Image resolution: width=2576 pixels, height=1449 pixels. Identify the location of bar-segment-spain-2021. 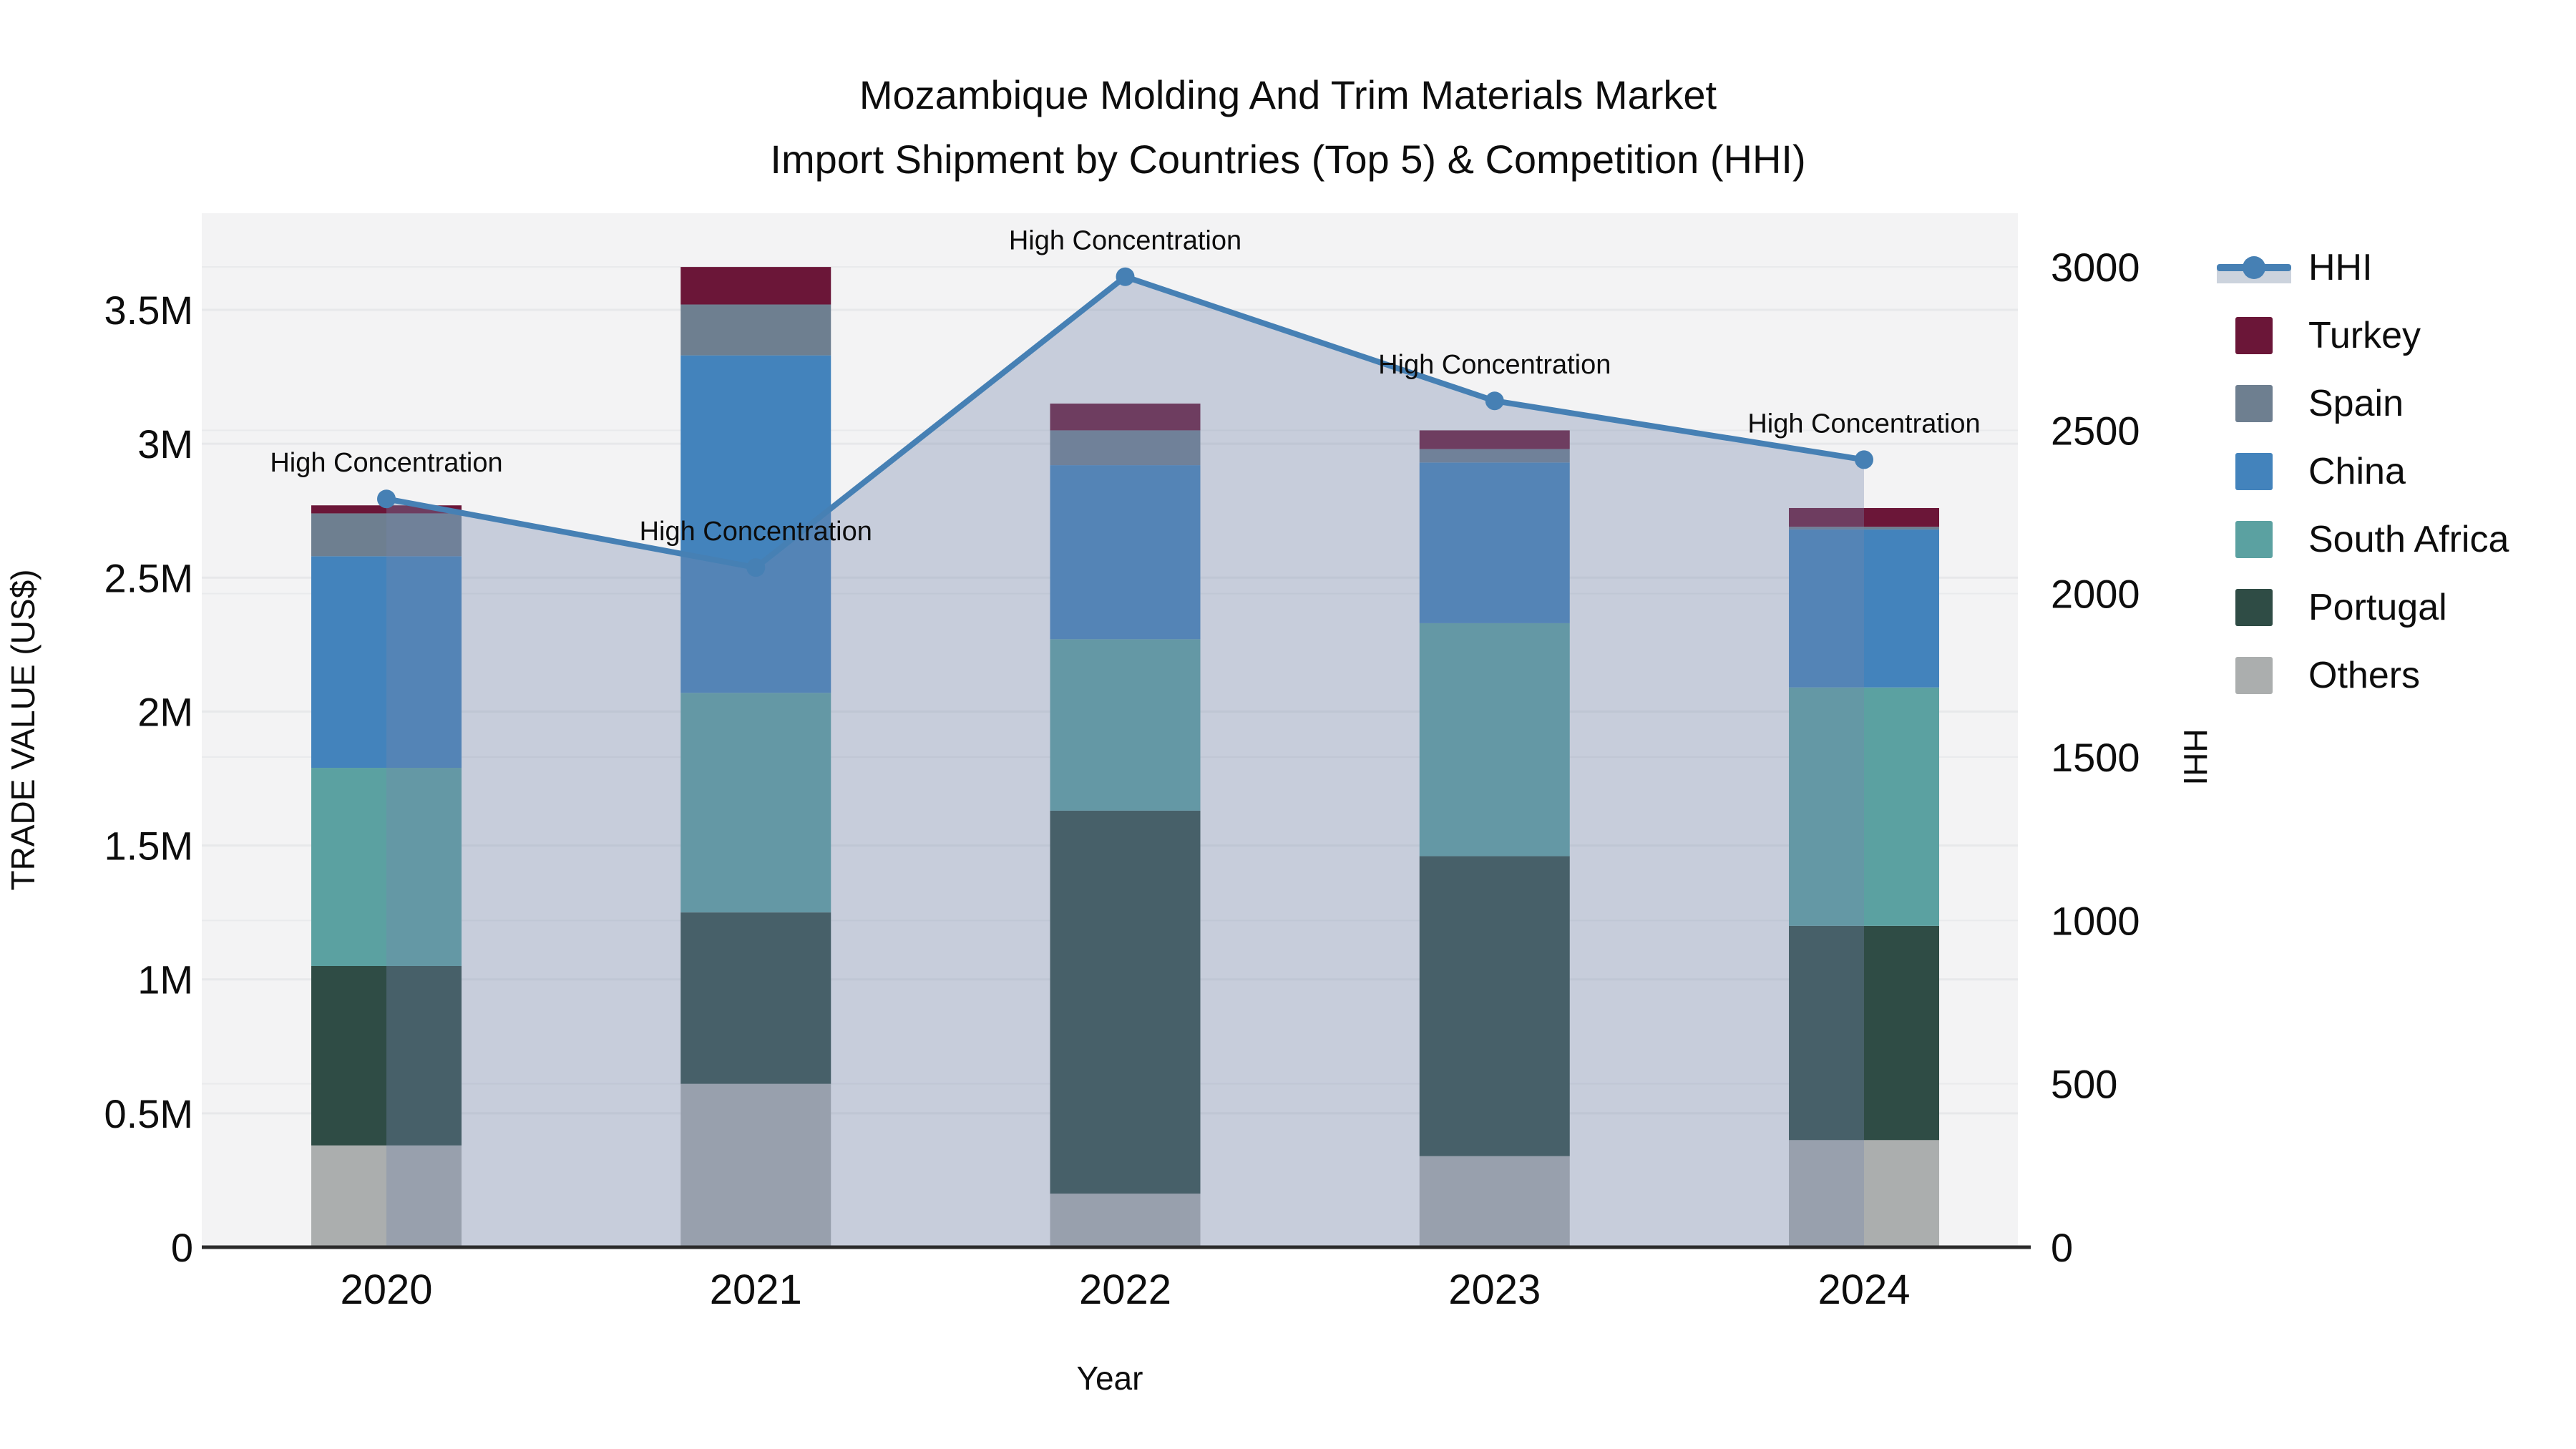
(755, 330).